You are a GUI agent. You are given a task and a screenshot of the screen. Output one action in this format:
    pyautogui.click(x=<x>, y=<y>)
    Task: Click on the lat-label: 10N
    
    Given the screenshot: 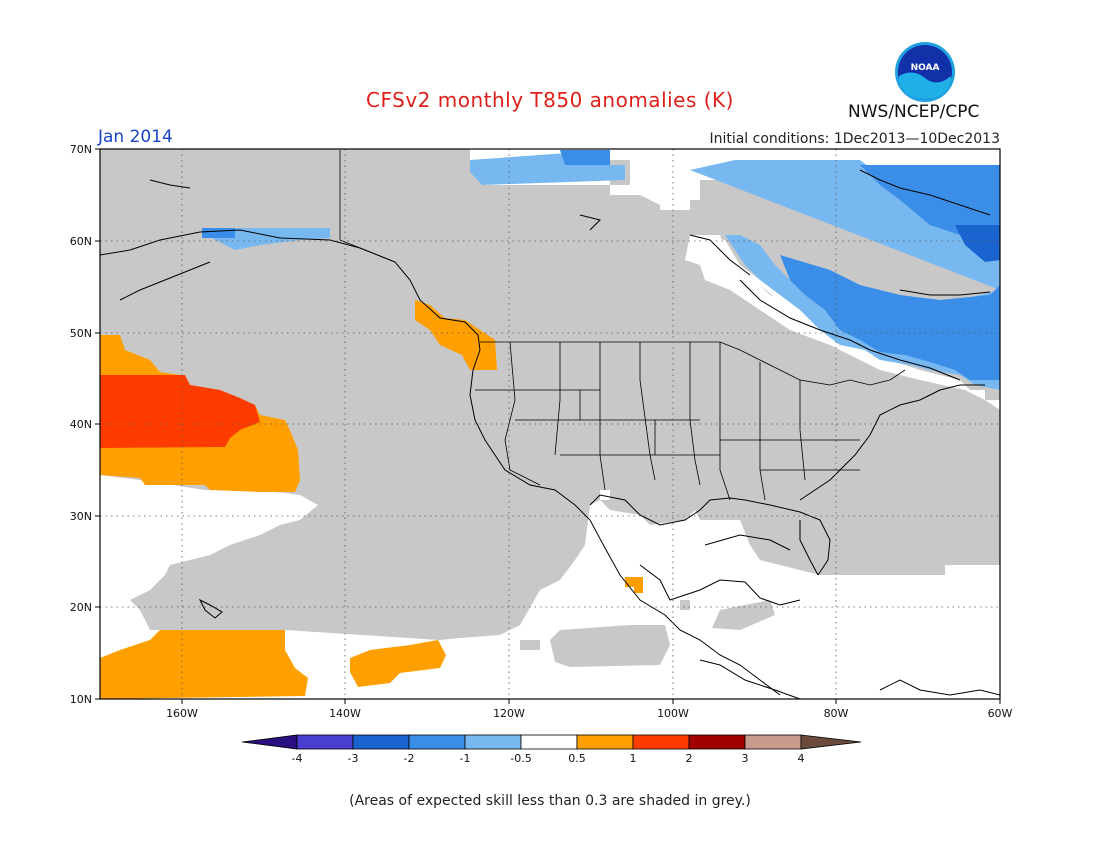 What is the action you would take?
    pyautogui.click(x=81, y=699)
    